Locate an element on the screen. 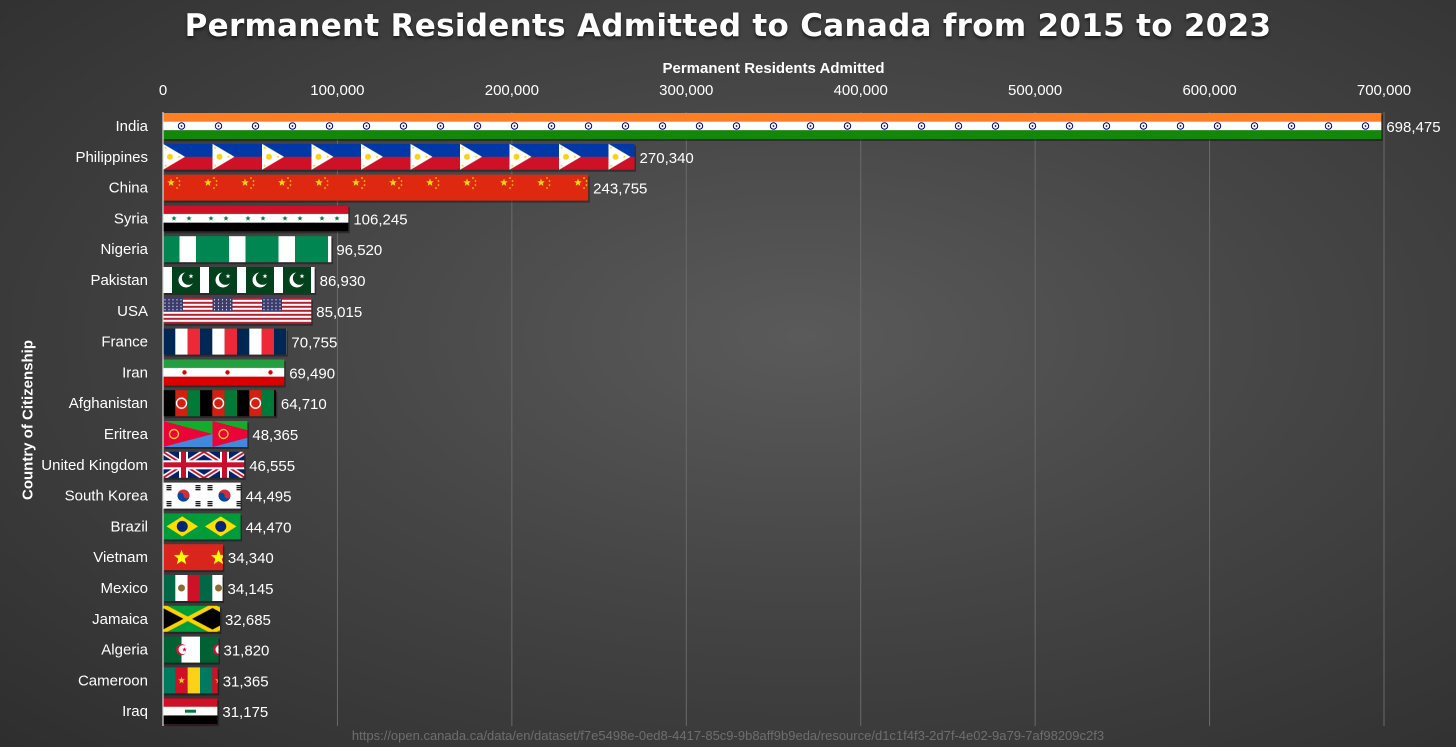  bar-afghanistan is located at coordinates (219, 403).